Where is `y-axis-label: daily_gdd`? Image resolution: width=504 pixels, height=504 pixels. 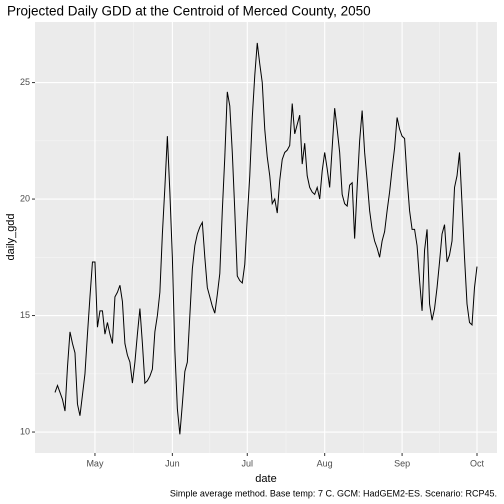
y-axis-label: daily_gdd is located at coordinates (11, 236).